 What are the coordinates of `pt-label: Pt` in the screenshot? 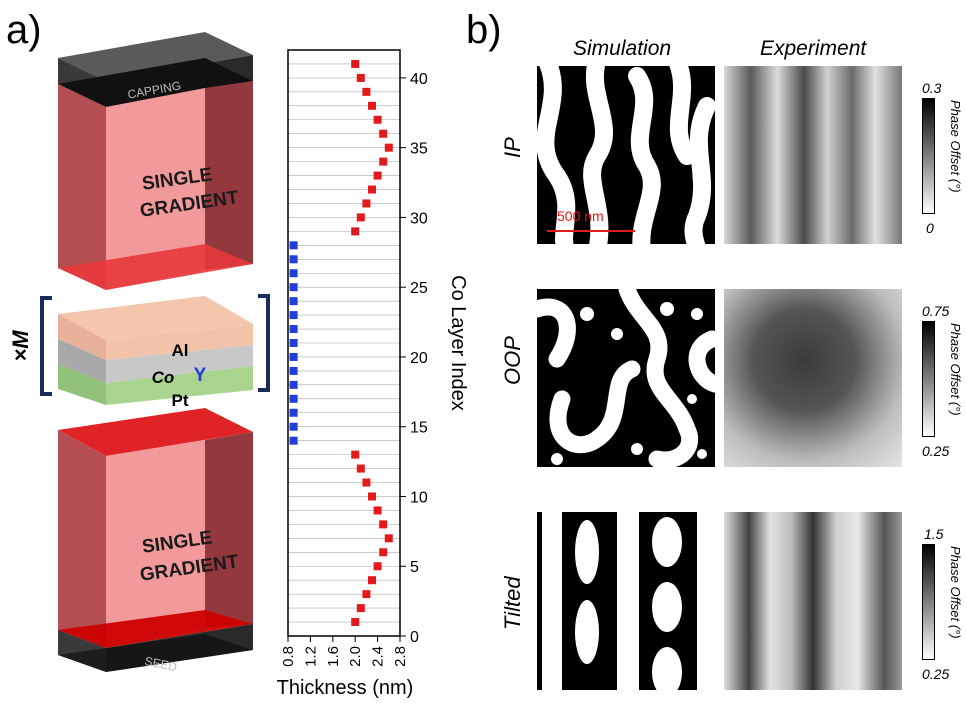 It's located at (180, 400).